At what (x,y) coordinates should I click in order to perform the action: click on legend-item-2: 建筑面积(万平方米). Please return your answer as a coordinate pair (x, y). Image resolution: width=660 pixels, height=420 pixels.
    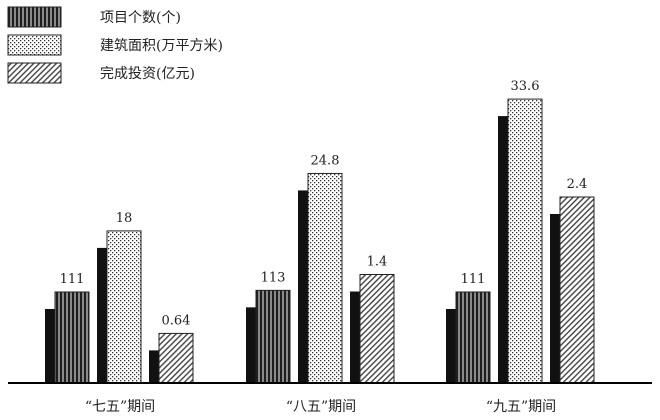
    Looking at the image, I should click on (115, 45).